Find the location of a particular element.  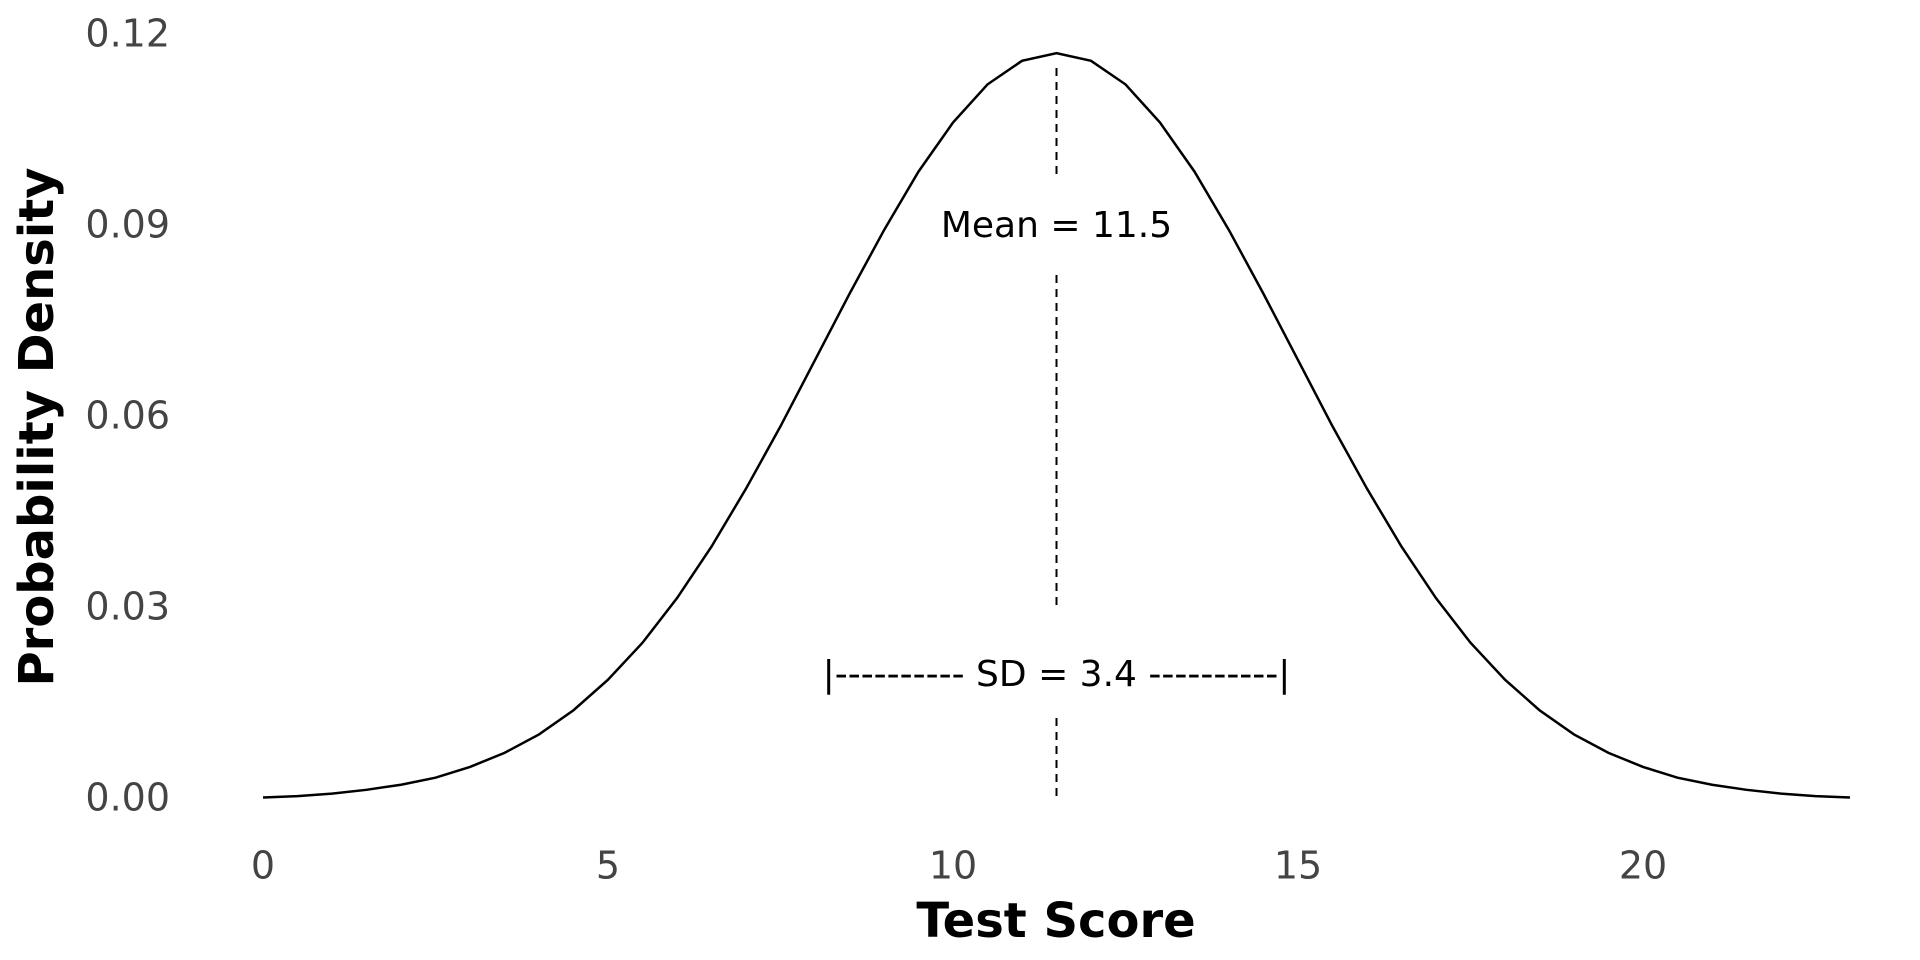

y-tick-label: 0.06 is located at coordinates (127, 416).